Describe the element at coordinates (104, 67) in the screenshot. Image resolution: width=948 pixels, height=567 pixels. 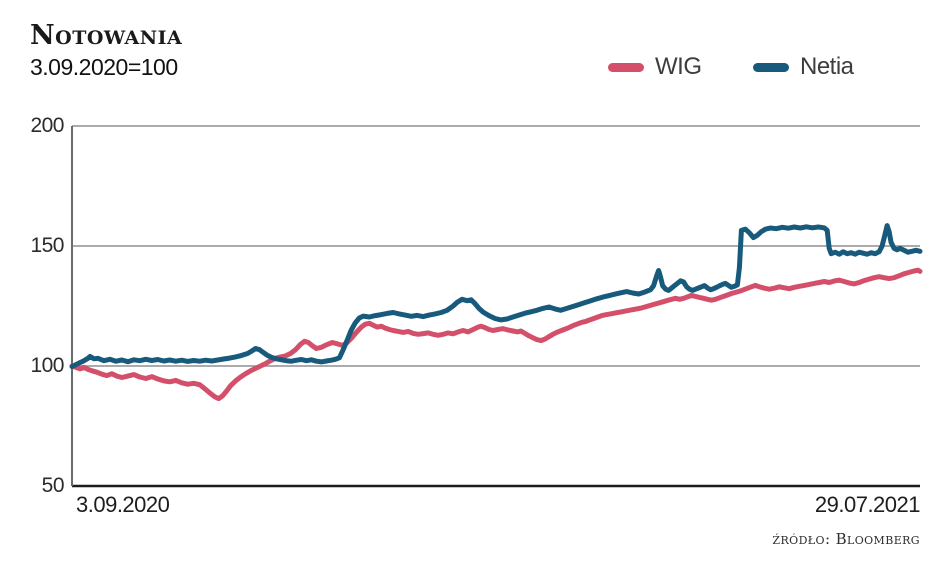
I see `chart-subtitle: 3.09.2020=100` at that location.